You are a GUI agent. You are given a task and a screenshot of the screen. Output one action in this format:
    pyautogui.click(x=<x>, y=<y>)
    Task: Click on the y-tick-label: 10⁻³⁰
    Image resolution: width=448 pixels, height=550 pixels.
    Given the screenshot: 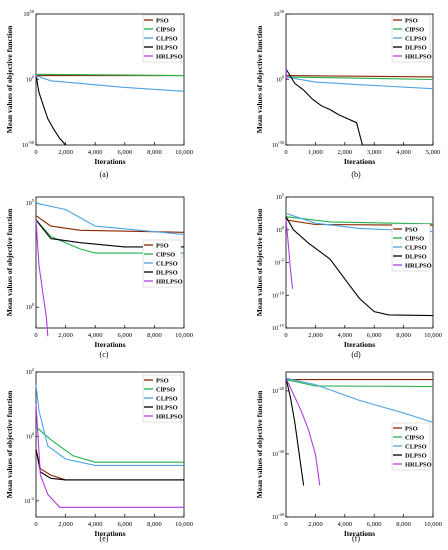 What is the action you would take?
    pyautogui.click(x=278, y=453)
    